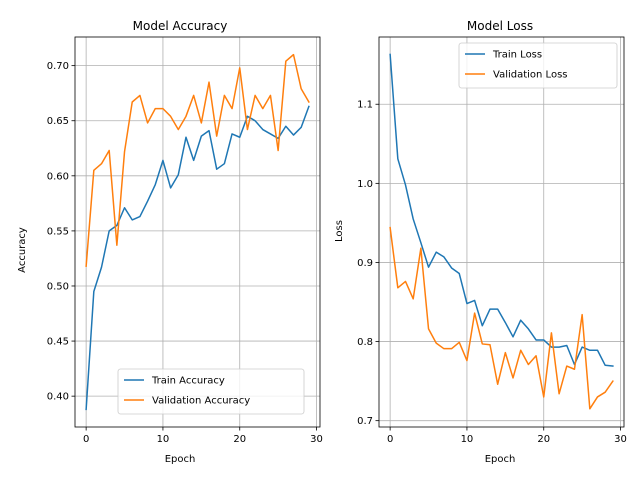  I want to click on accuracy-y-axis-label: Accuracy, so click(22, 250).